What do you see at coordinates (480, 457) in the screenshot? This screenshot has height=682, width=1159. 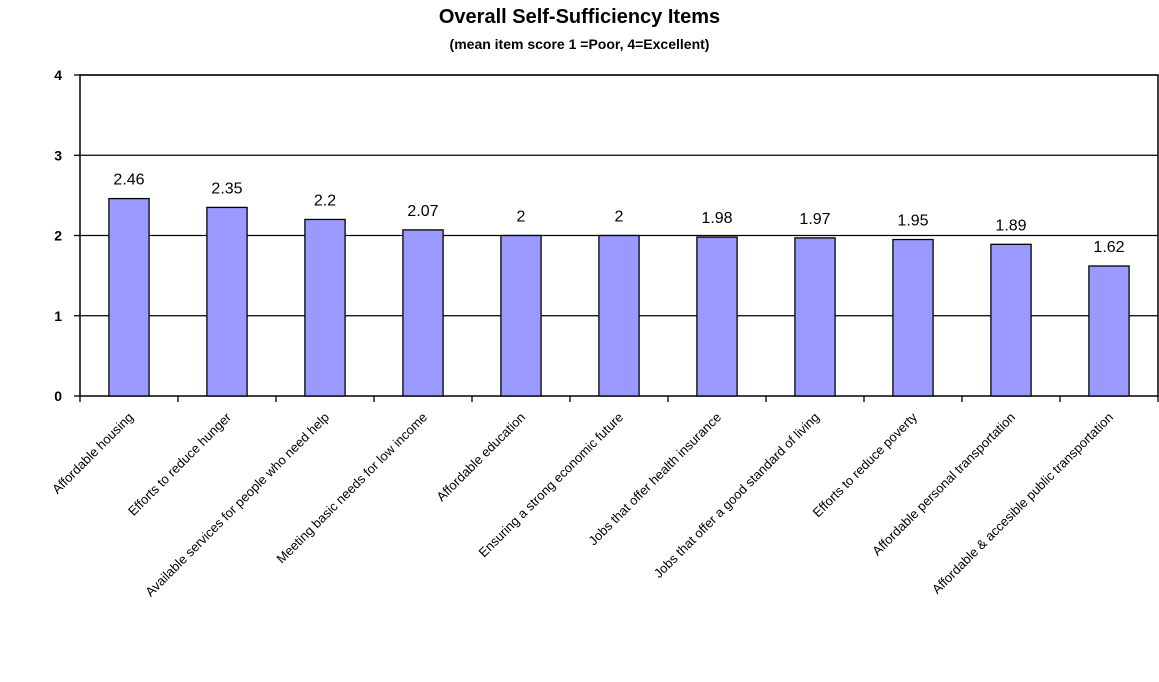 I see `x-tick-label: Affordable education` at bounding box center [480, 457].